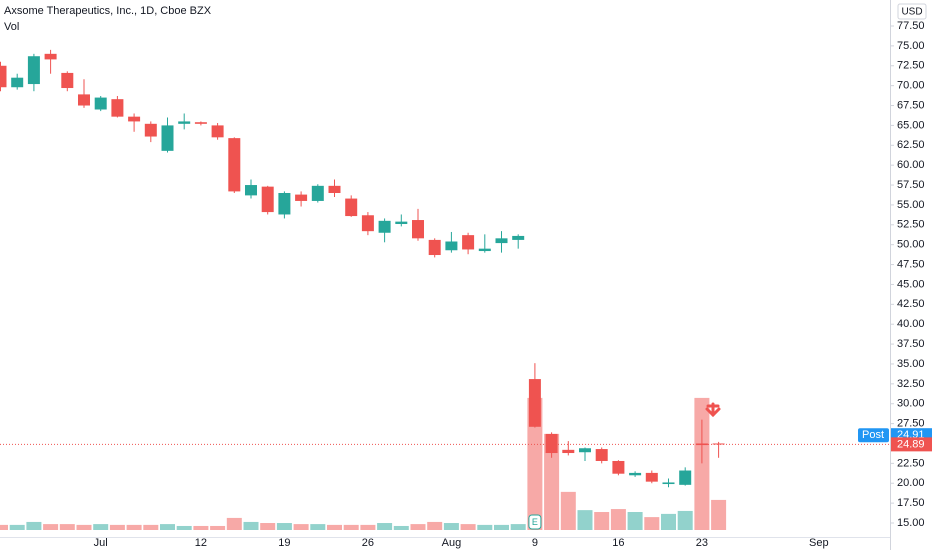 The image size is (932, 550). I want to click on currency: USD, so click(911, 12).